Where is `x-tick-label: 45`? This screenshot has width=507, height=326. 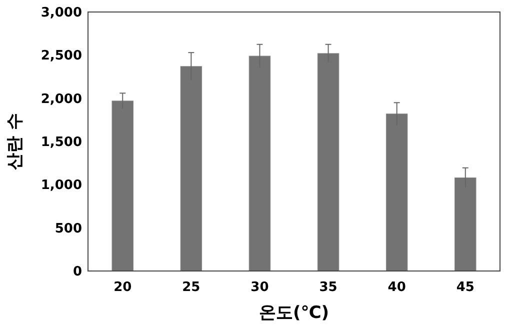
x-tick-label: 45 is located at coordinates (465, 287).